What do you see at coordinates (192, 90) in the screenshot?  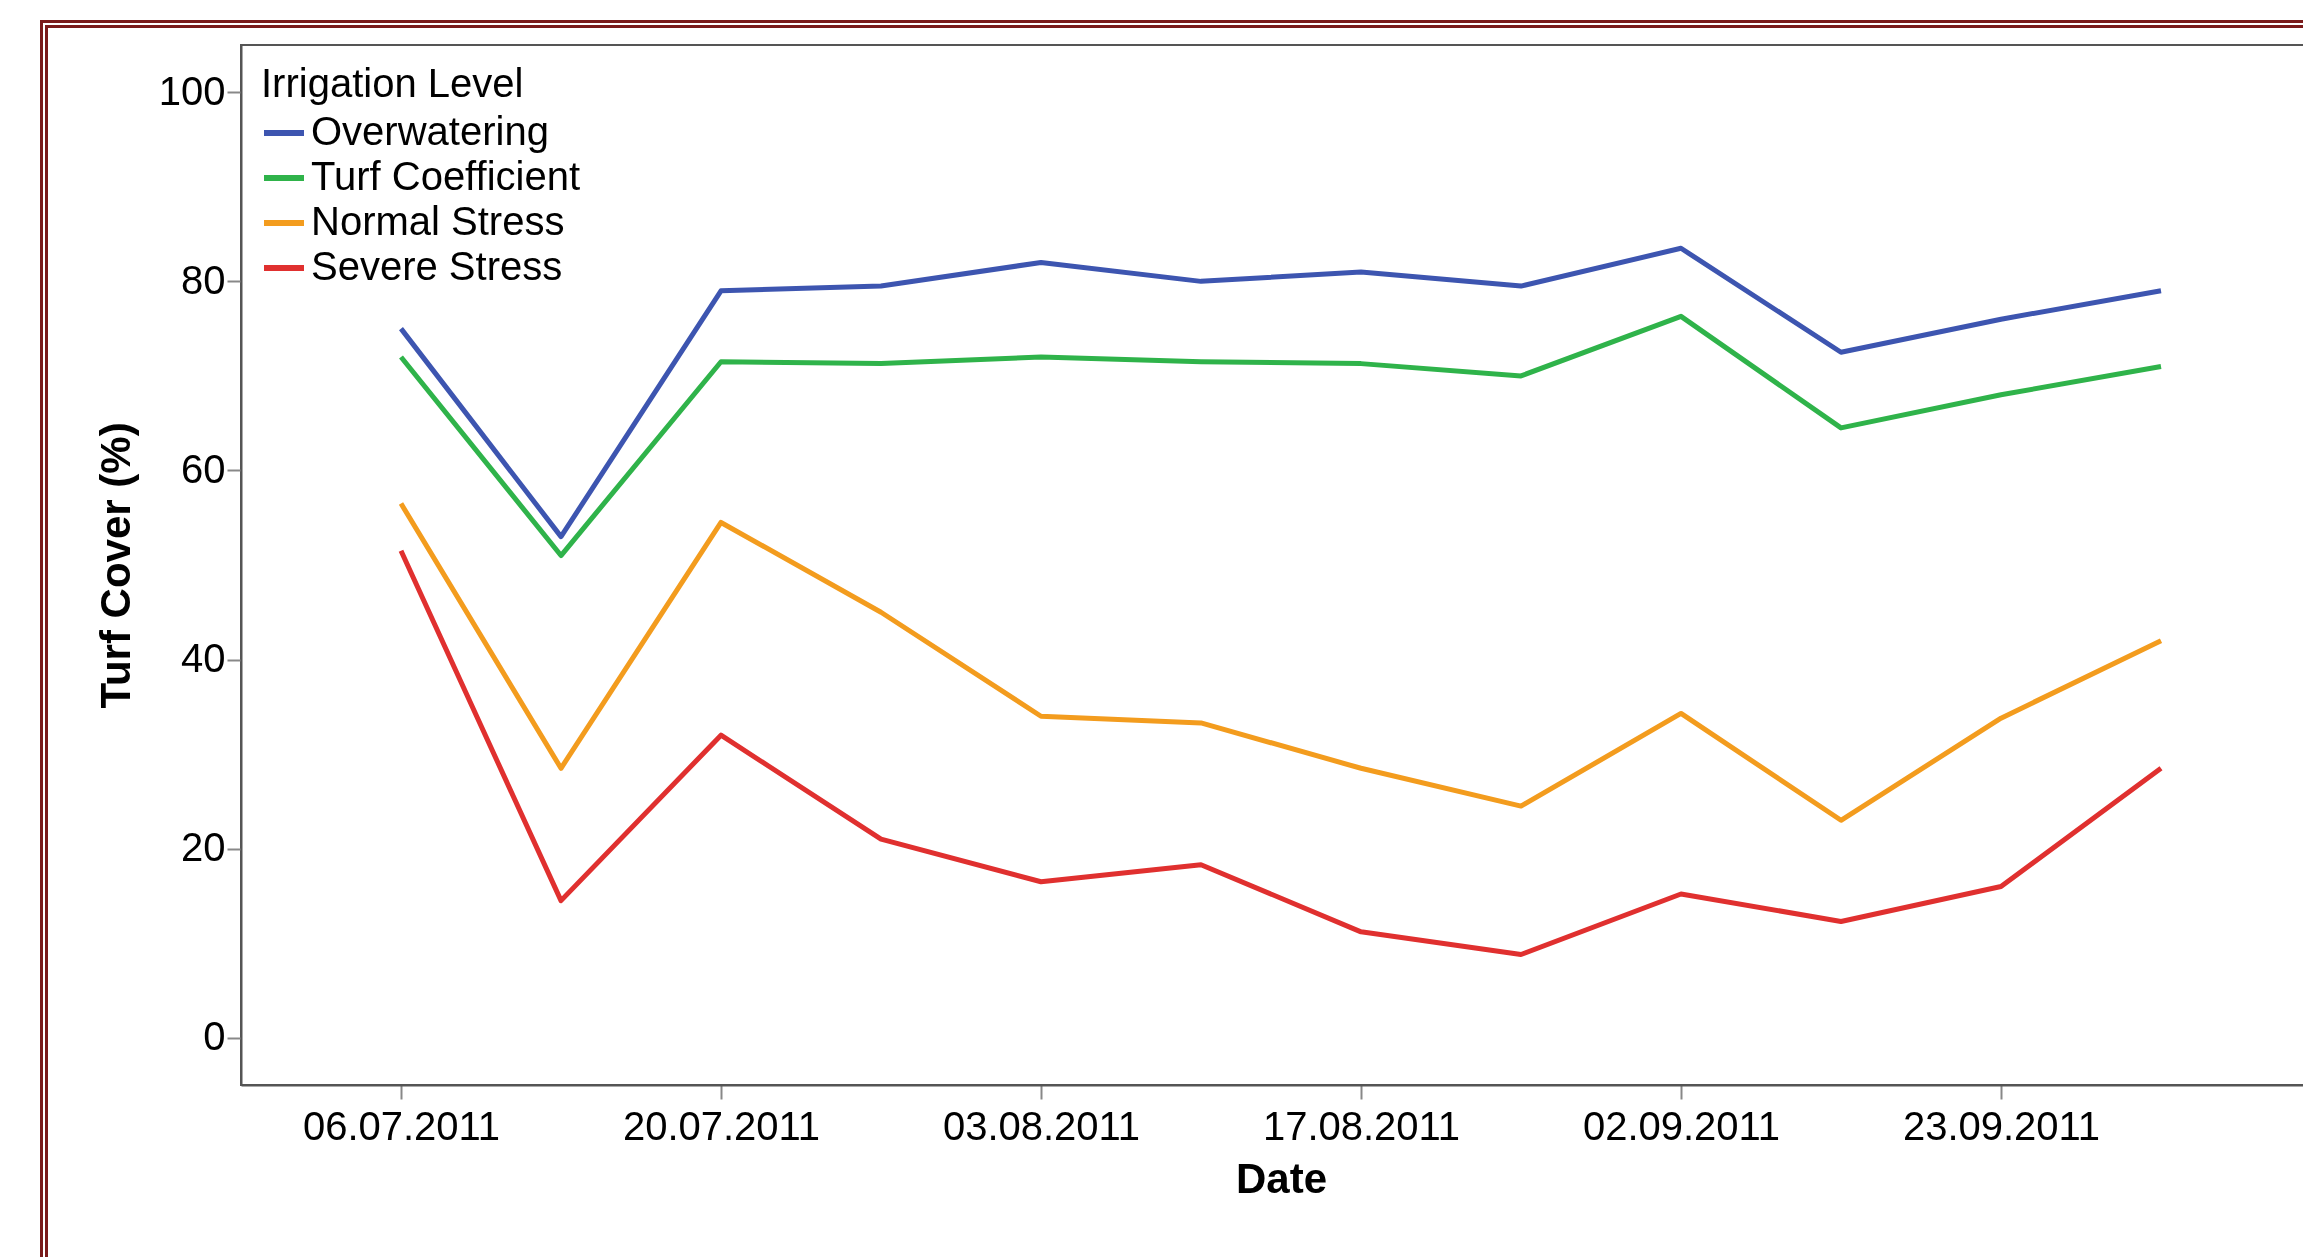 I see `y-tick-label: 100` at bounding box center [192, 90].